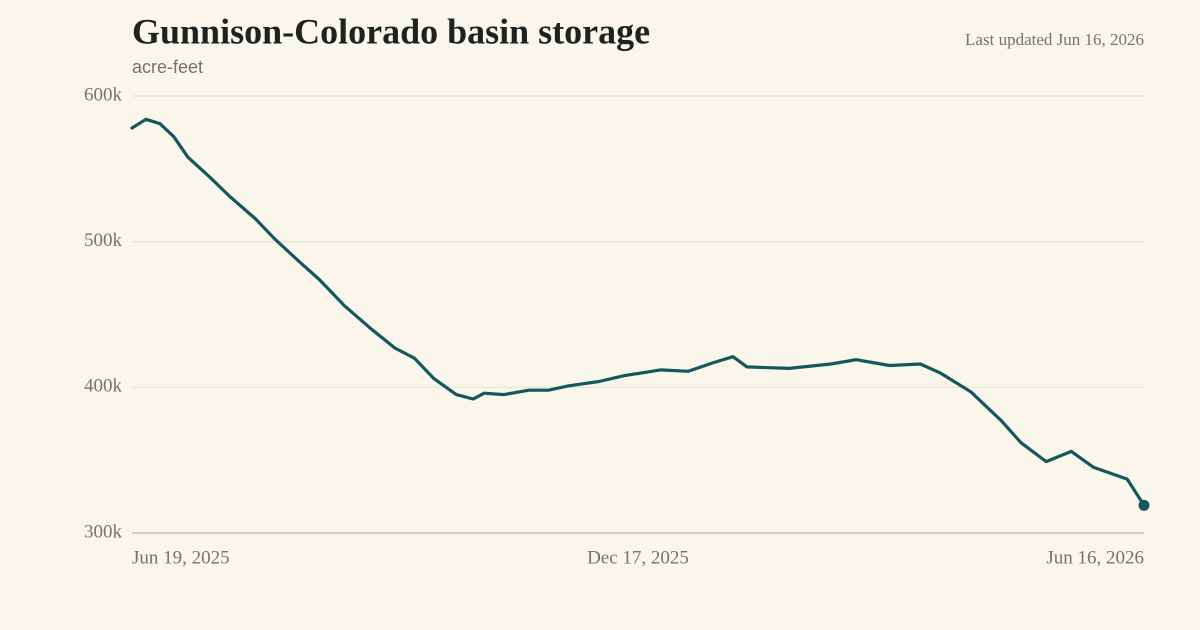  I want to click on end-dot, so click(1144, 505).